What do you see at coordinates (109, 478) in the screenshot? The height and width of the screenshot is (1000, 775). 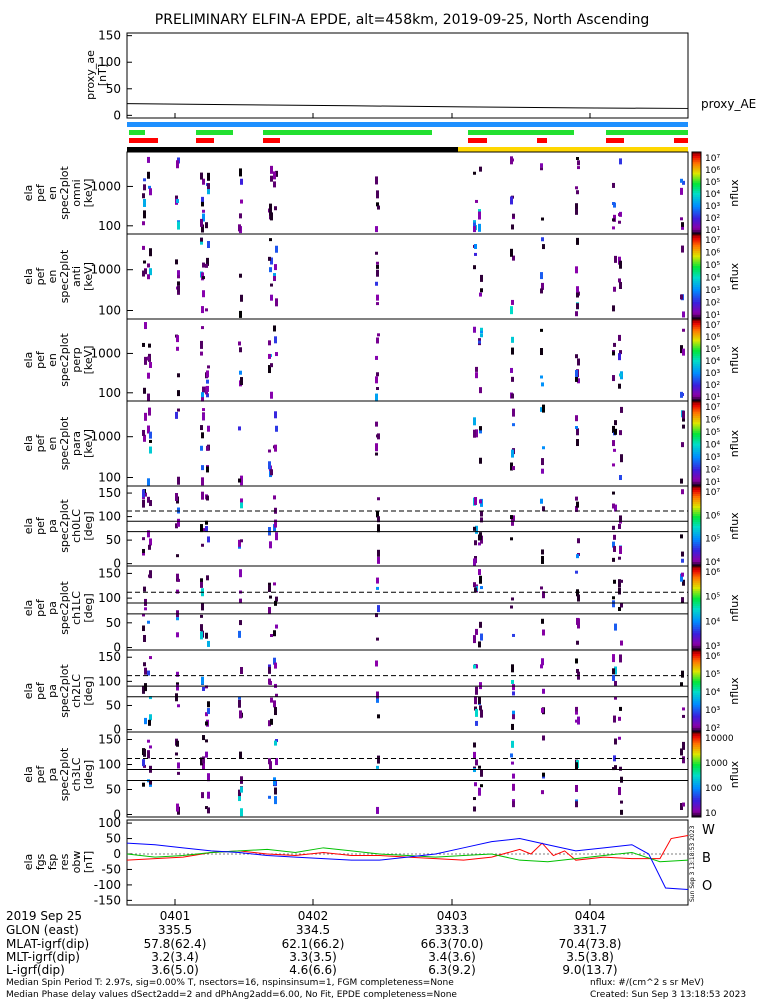 I see `spectrogram-ytick: 100` at bounding box center [109, 478].